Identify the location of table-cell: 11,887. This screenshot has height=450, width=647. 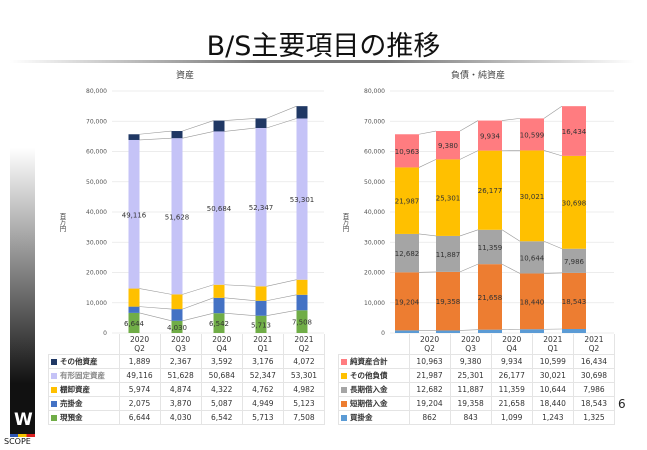
(470, 389).